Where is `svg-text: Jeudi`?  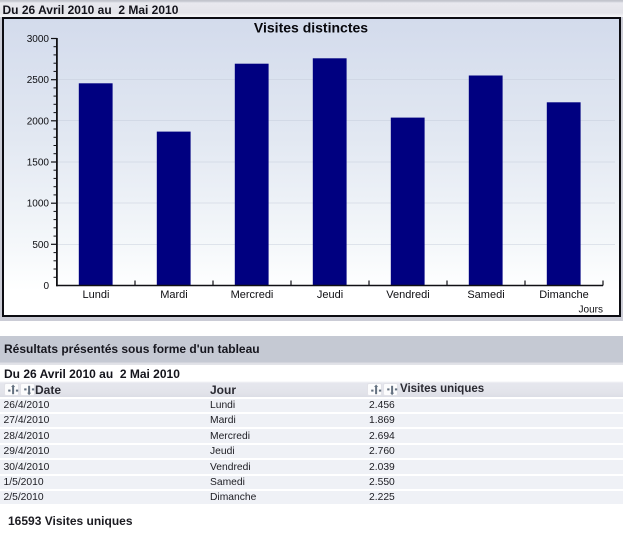 svg-text: Jeudi is located at coordinates (330, 295).